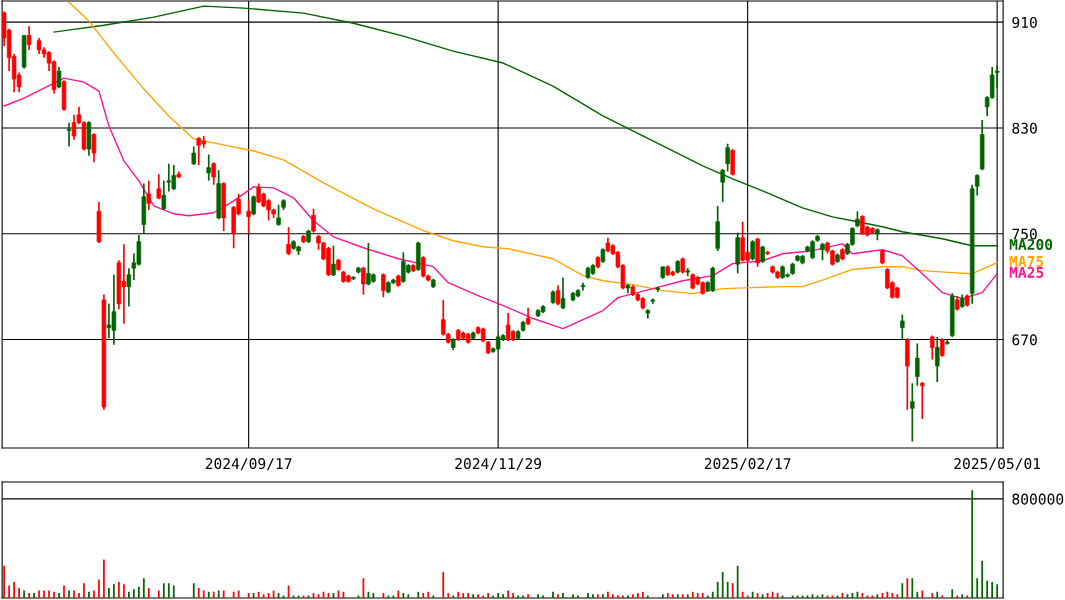  I want to click on x-tick-label: 2025/02/17, so click(747, 464).